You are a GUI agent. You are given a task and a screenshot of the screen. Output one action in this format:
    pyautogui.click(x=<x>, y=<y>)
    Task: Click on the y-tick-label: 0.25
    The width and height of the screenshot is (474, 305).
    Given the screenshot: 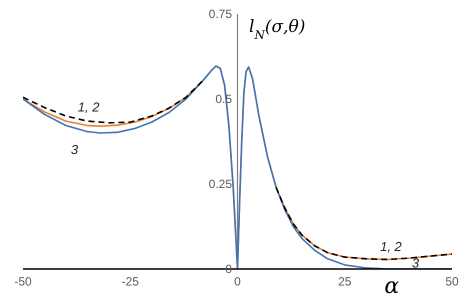 What is the action you would take?
    pyautogui.click(x=220, y=184)
    